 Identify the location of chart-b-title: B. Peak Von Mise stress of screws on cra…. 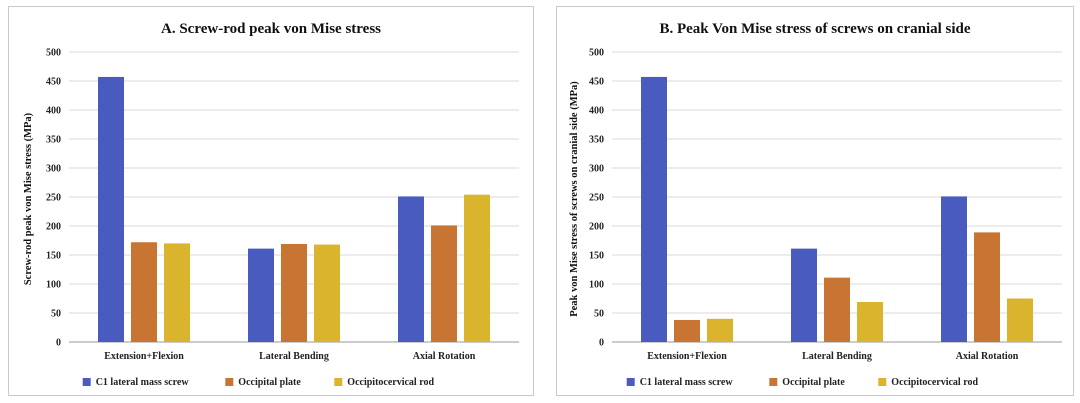
(814, 29).